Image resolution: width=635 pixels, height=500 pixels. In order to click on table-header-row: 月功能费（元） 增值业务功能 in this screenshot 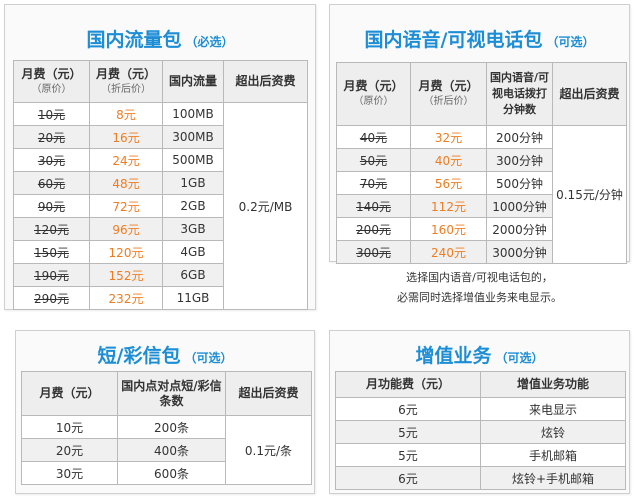, I will do `click(480, 384)`.